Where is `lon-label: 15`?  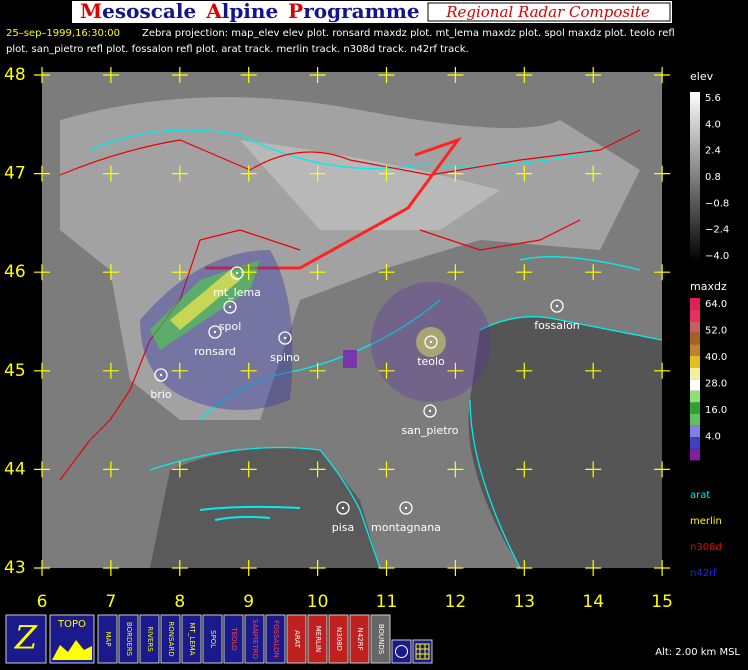
lon-label: 15 is located at coordinates (662, 602).